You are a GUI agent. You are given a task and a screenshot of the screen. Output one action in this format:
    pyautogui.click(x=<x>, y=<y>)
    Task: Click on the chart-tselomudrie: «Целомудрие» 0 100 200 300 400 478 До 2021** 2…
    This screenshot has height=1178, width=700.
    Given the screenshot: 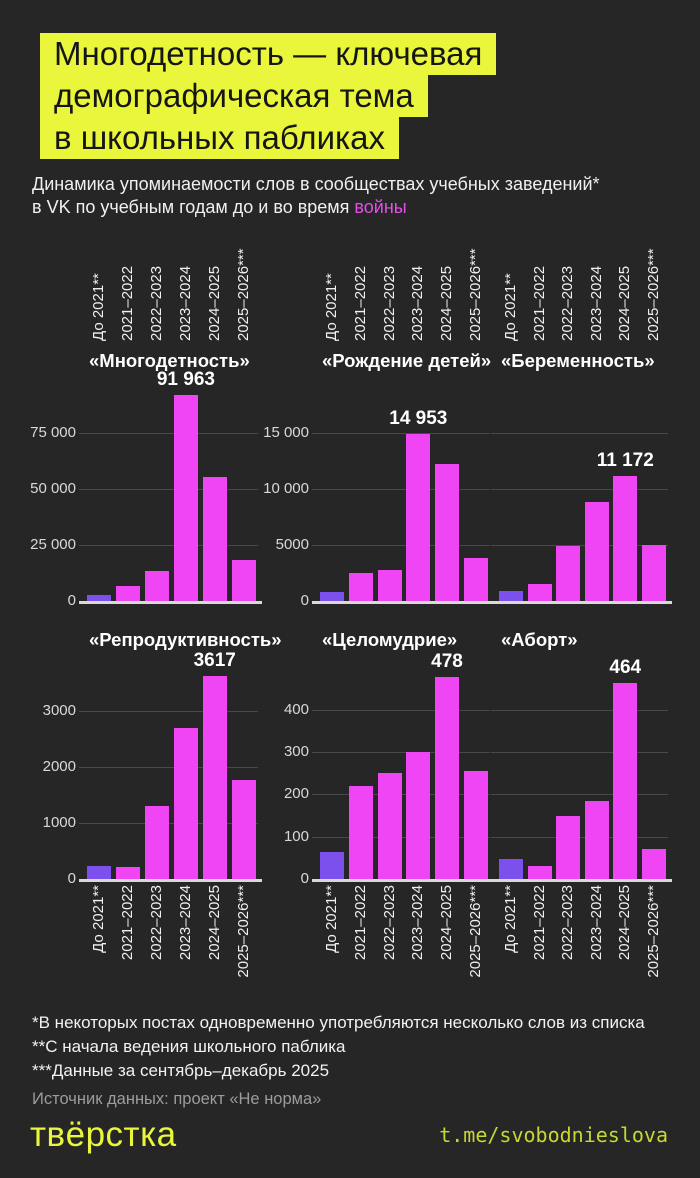 What is the action you would take?
    pyautogui.click(x=389, y=813)
    